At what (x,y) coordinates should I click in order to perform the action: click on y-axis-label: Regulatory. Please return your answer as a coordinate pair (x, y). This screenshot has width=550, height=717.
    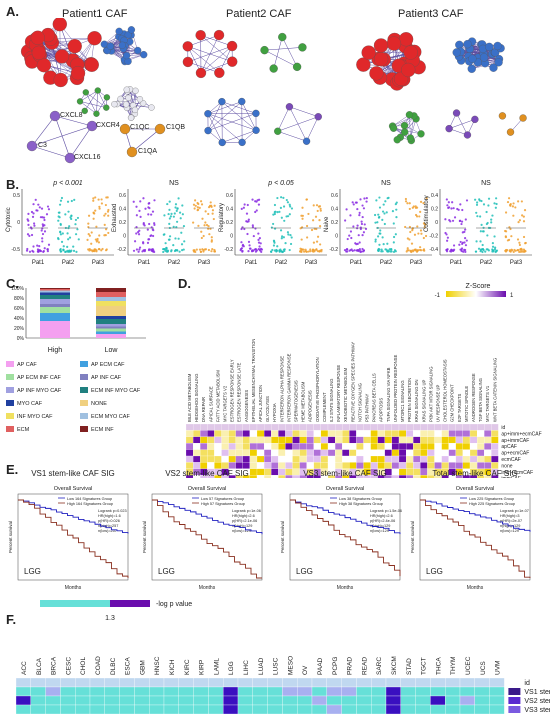
    Looking at the image, I should click on (222, 217).